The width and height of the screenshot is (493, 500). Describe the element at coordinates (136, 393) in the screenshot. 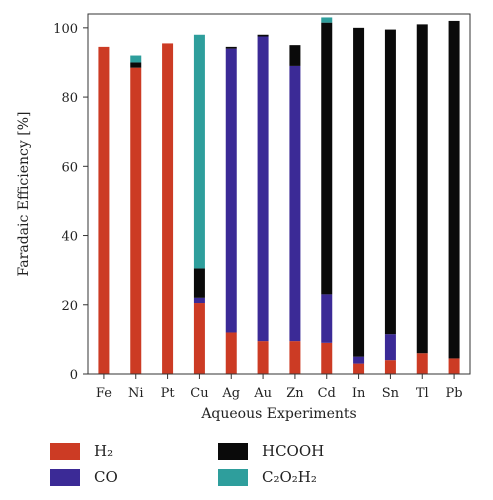

I see `x-tick-label-ni: Ni` at that location.